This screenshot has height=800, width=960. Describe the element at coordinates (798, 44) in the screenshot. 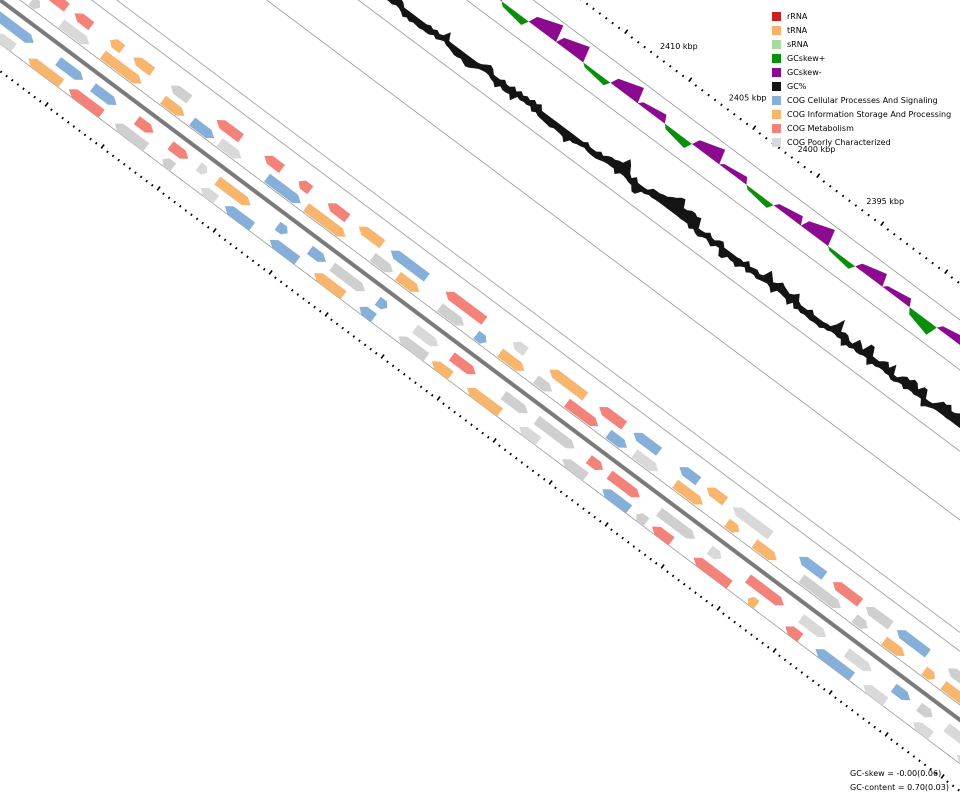

I see `legend-label-srna: sRNA` at that location.